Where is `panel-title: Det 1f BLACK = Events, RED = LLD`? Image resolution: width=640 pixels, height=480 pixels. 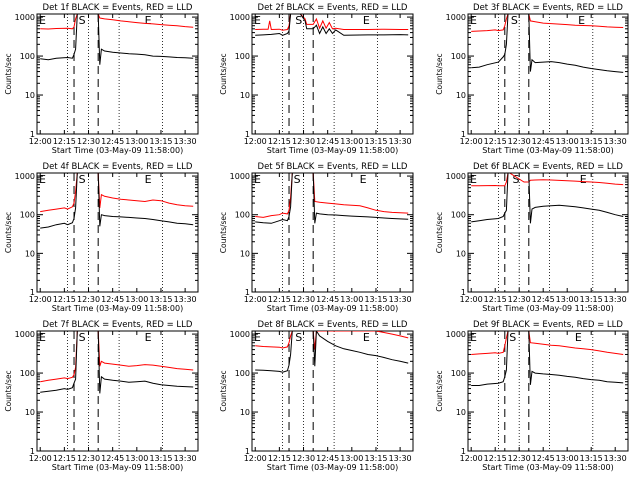 panel-title: Det 1f BLACK = Events, RED = LLD is located at coordinates (118, 8).